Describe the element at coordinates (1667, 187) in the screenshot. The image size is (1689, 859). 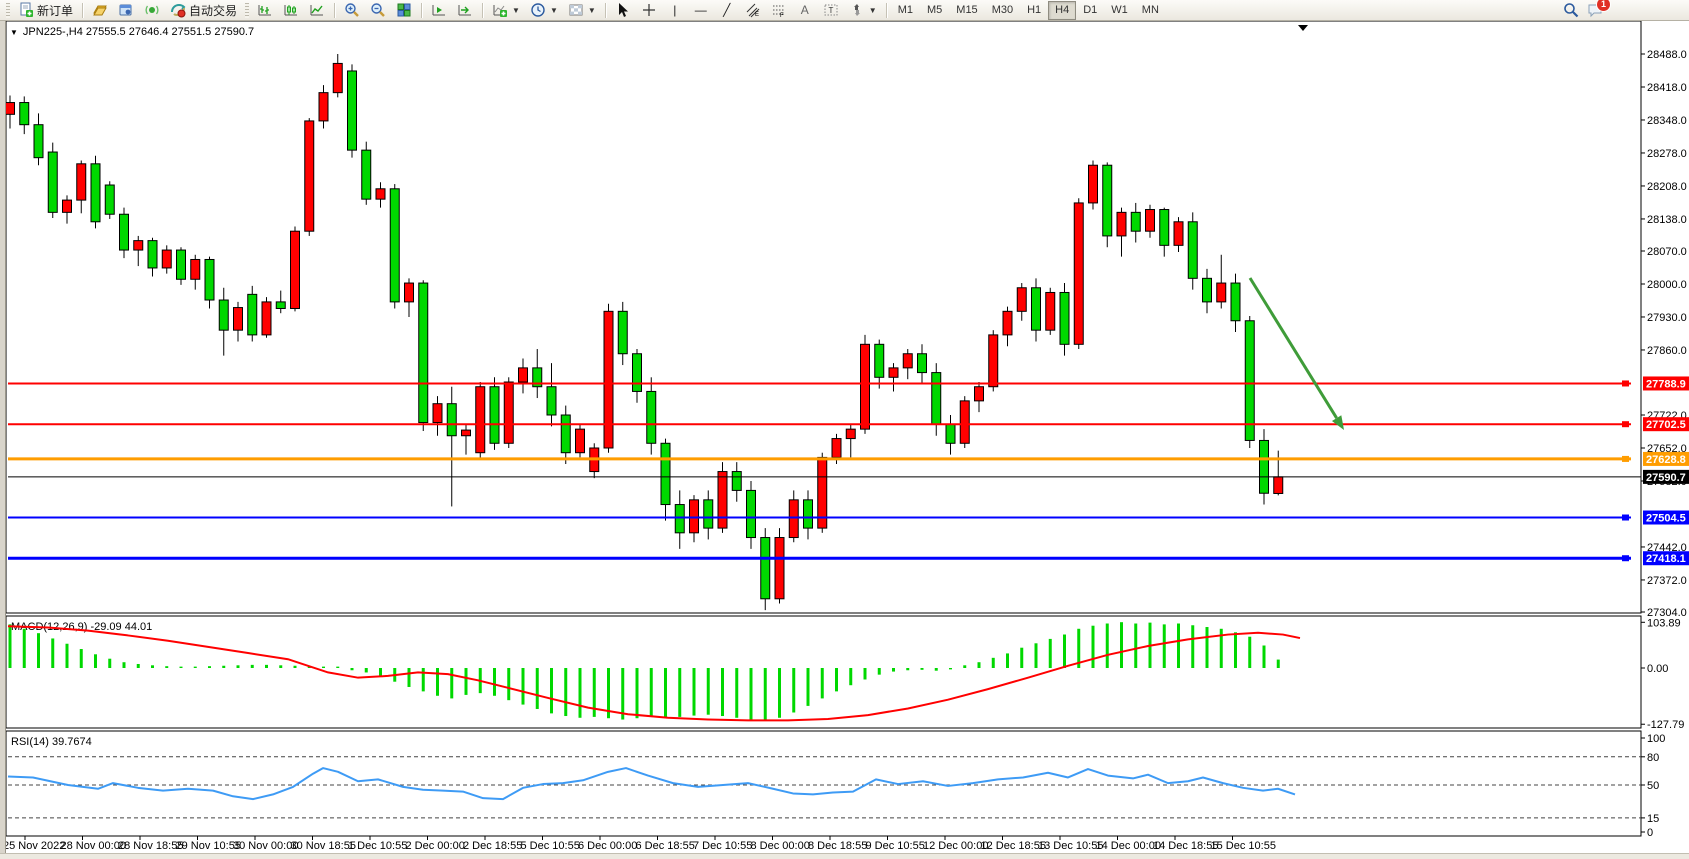
I see `price-tick-label: 28208.0` at that location.